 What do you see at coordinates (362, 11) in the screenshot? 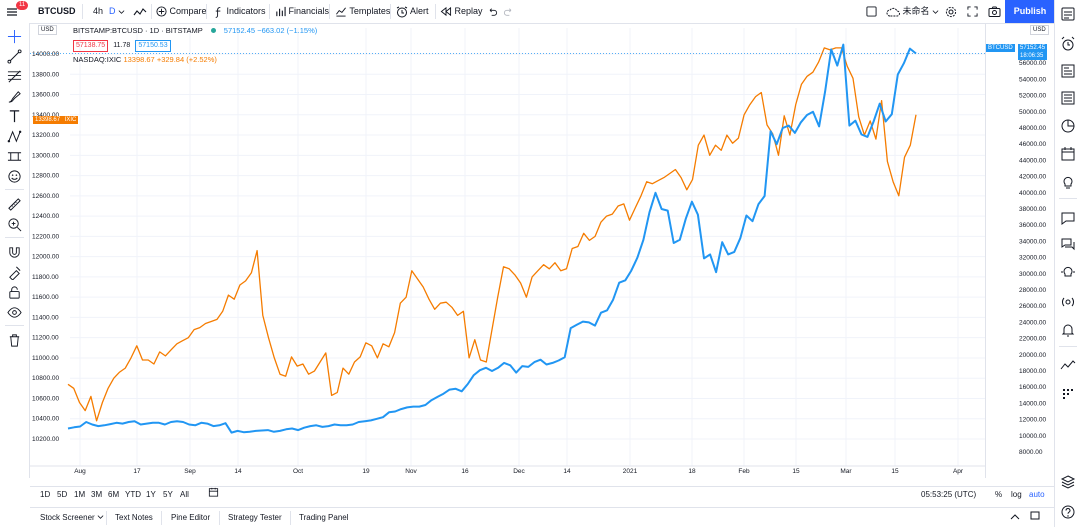
I see `templates-button: Templates` at bounding box center [362, 11].